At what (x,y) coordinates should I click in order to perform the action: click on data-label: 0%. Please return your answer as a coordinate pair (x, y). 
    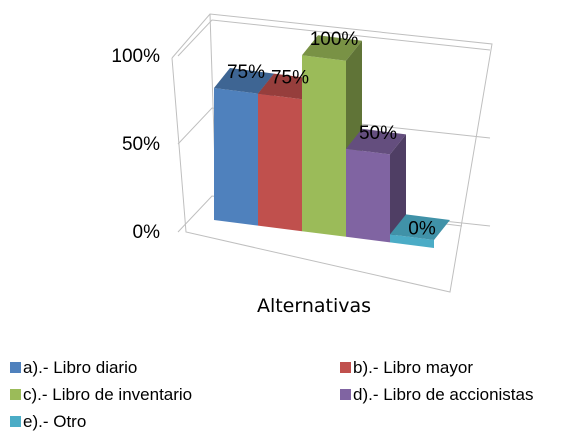
    Looking at the image, I should click on (422, 228).